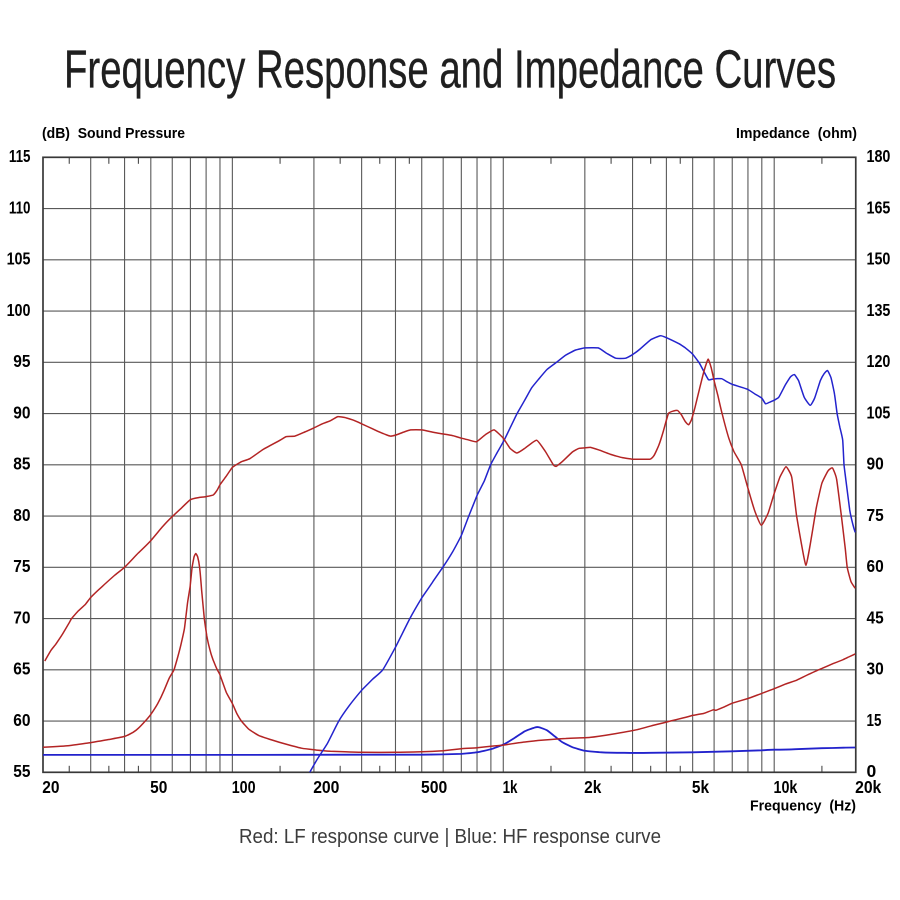 This screenshot has width=900, height=900. What do you see at coordinates (21, 361) in the screenshot?
I see `svg-text: 95` at bounding box center [21, 361].